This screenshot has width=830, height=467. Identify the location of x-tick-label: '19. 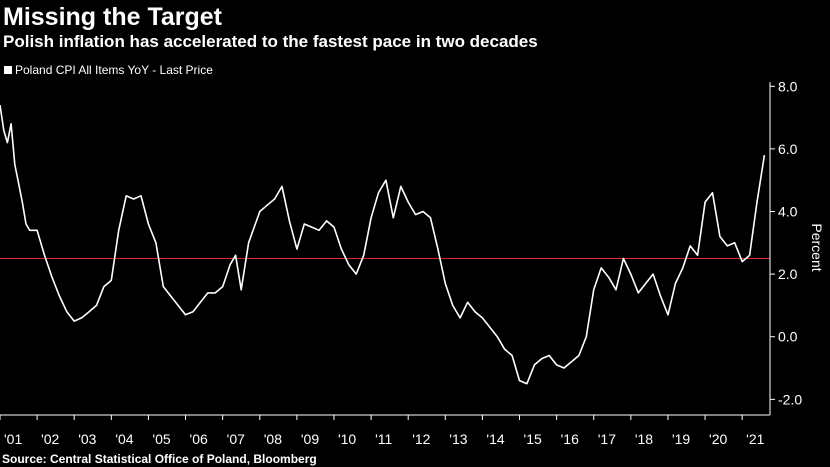
(681, 439).